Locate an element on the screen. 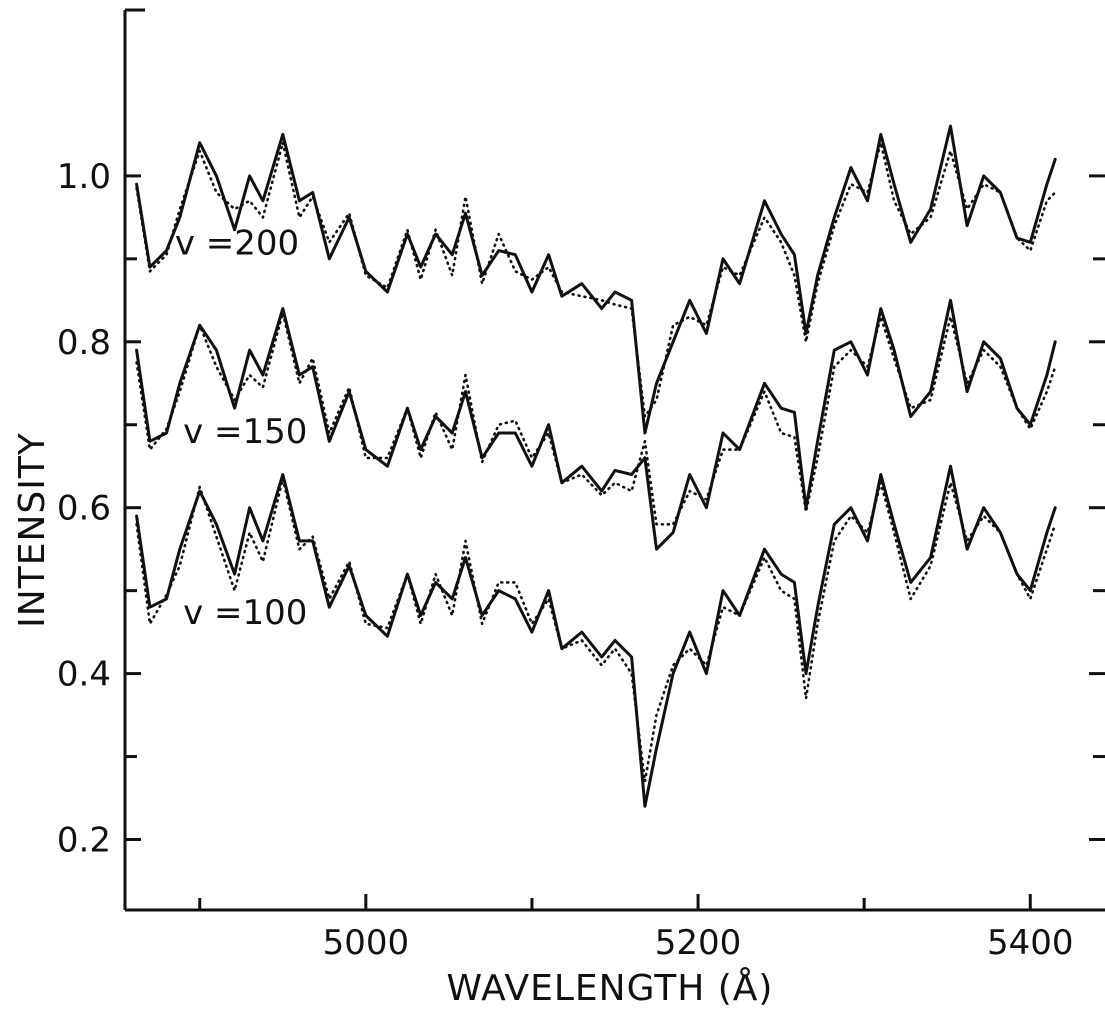 This screenshot has width=1105, height=1010. y-tick-label: 0.4 is located at coordinates (84, 675).